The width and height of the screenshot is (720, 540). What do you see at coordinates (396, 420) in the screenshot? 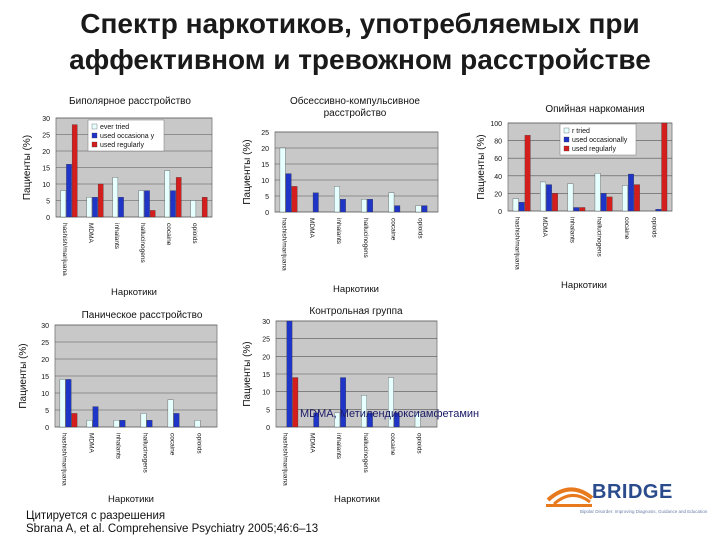
I see `bar-control-s1-c4` at bounding box center [396, 420].